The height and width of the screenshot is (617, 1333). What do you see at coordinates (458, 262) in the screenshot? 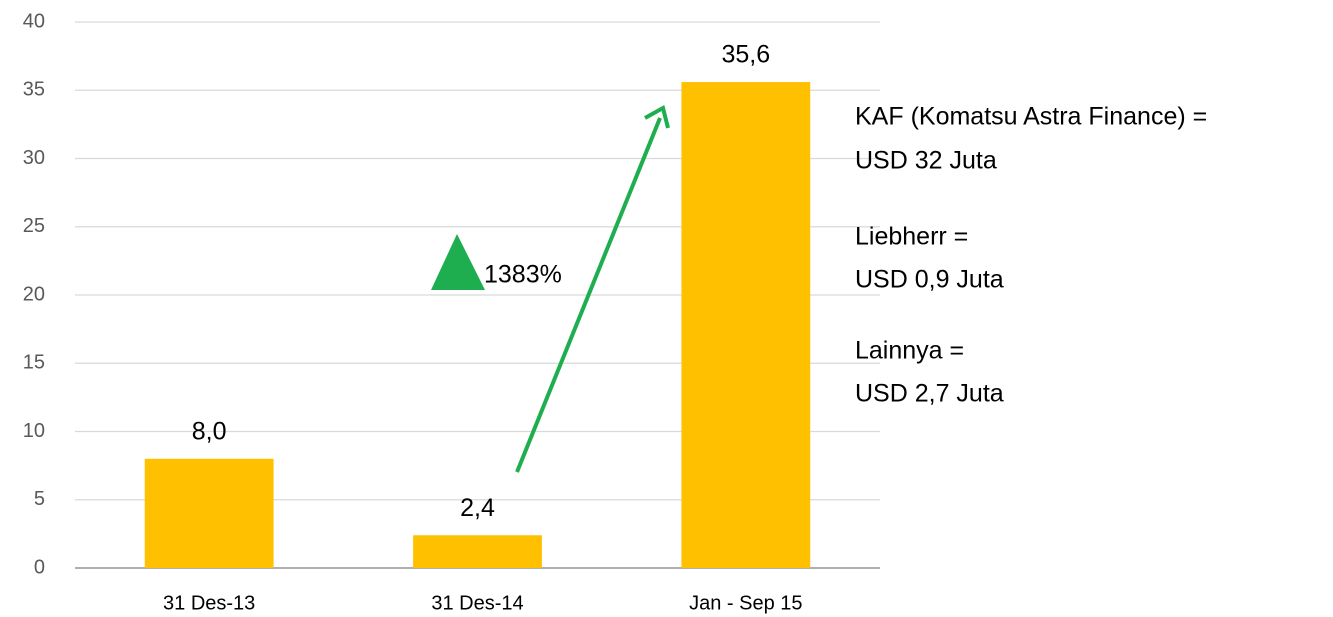
I see `up-triangle` at bounding box center [458, 262].